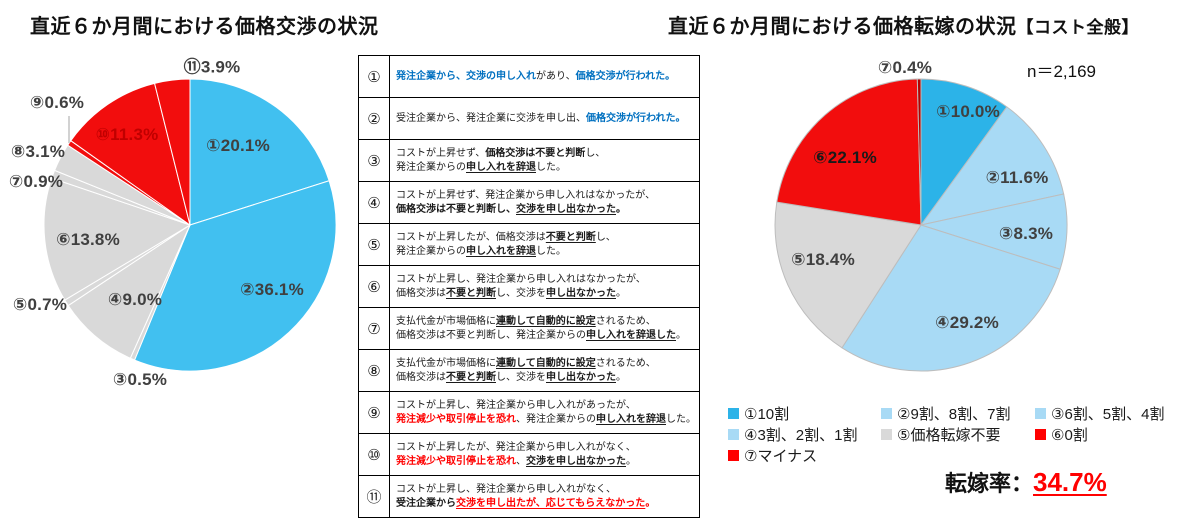 The width and height of the screenshot is (1200, 521). I want to click on table-row: ② 受注企業から、発注企業に交渉を申し出、価格交渉が行われた。, so click(529, 119).